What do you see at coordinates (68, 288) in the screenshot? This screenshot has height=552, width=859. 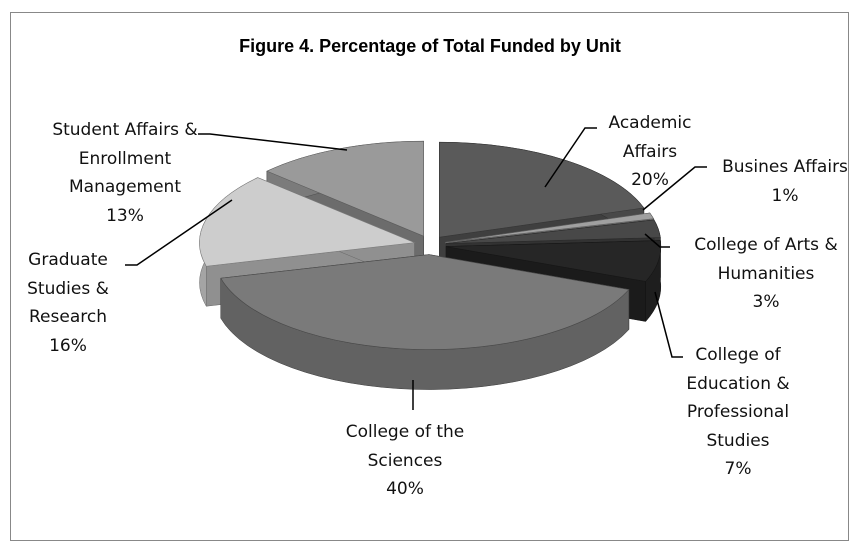 I see `category-label: Graduate Studies & Research` at bounding box center [68, 288].